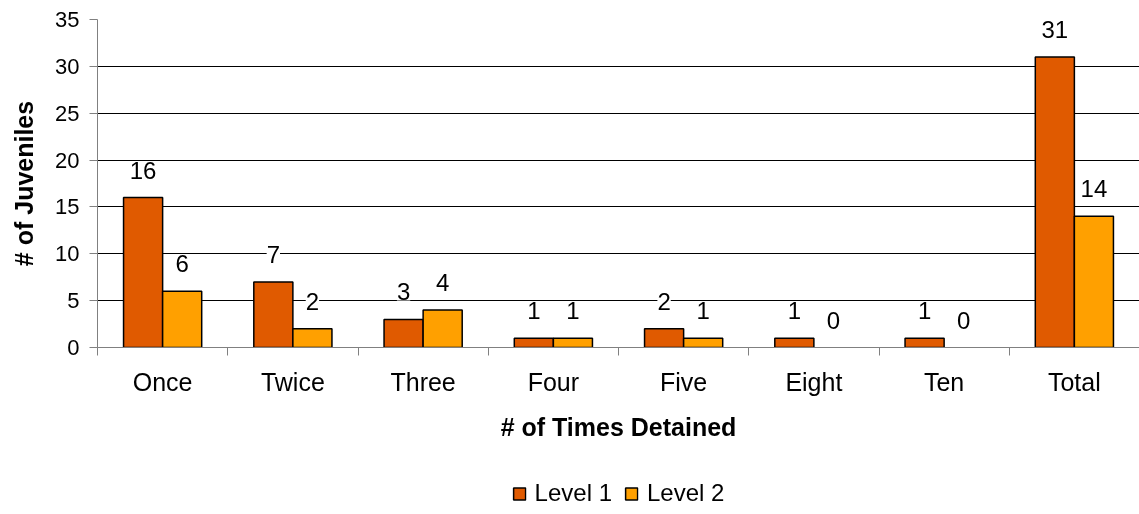  What do you see at coordinates (73, 347) in the screenshot?
I see `y-tick-label: 0` at bounding box center [73, 347].